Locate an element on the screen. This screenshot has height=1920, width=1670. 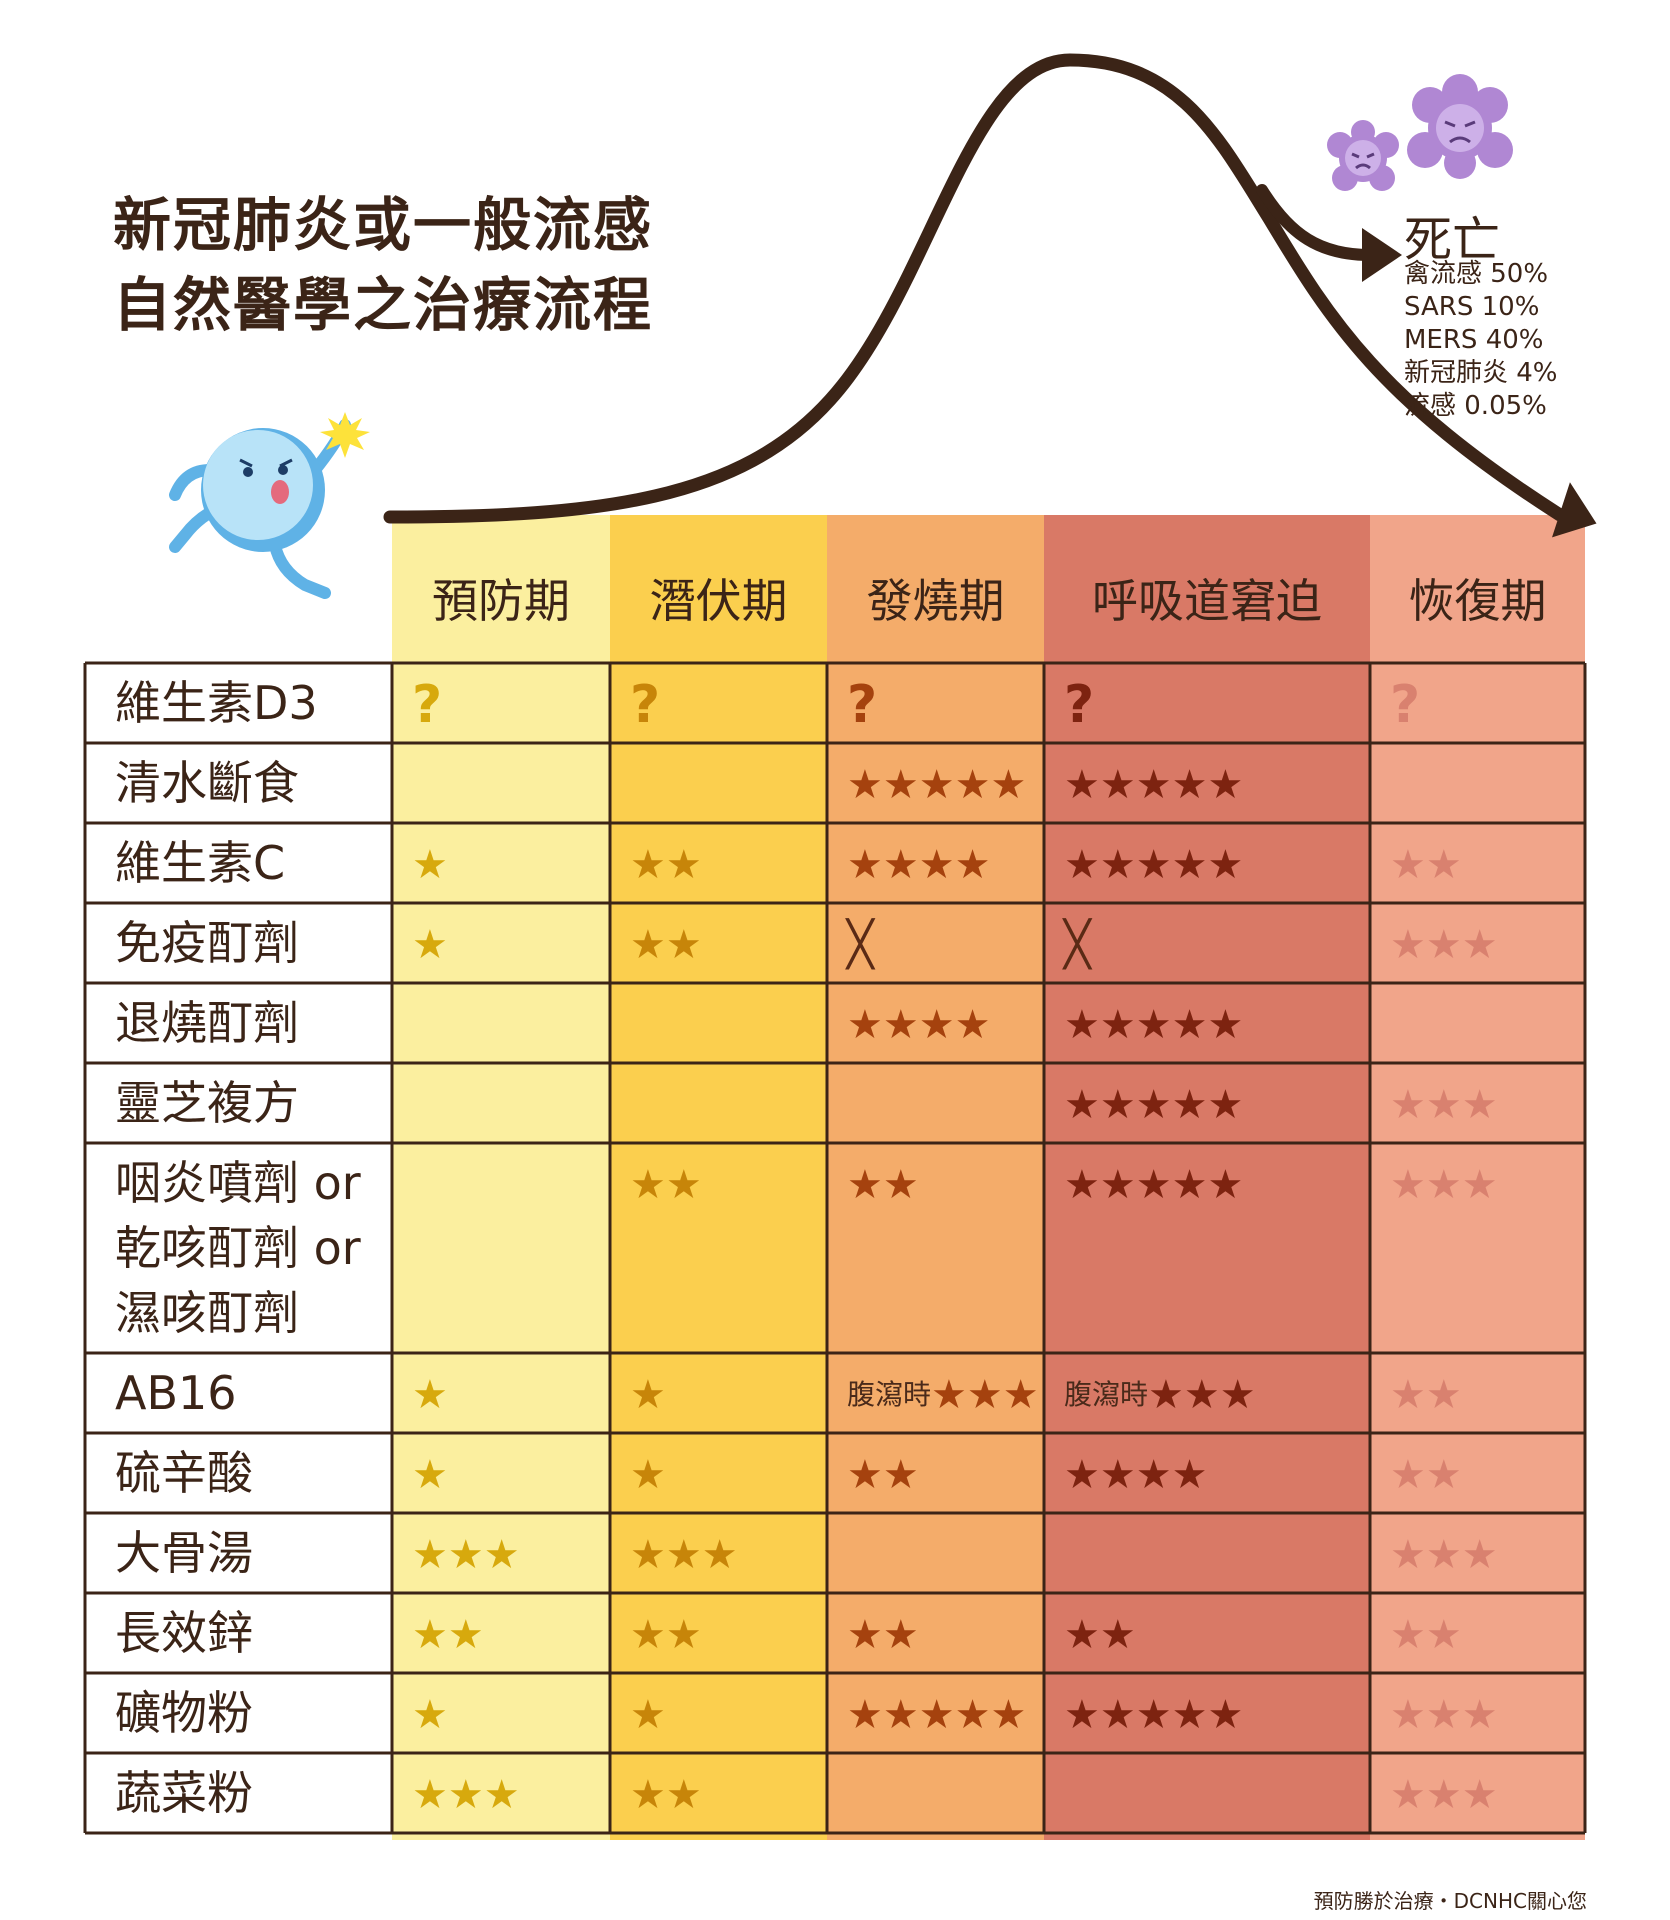
row-name: 礦物粉 is located at coordinates (184, 1713).